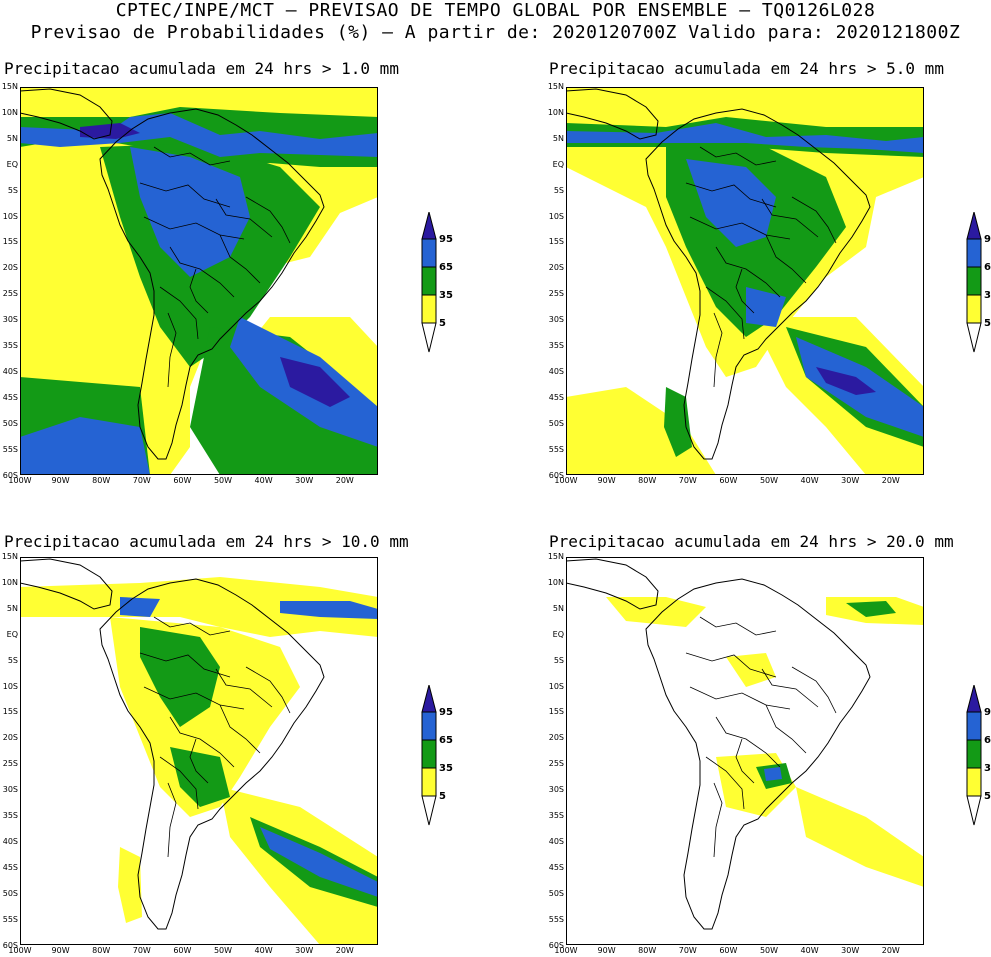 This screenshot has height=957, width=991. Describe the element at coordinates (809, 950) in the screenshot. I see `lon-label: 40W` at that location.